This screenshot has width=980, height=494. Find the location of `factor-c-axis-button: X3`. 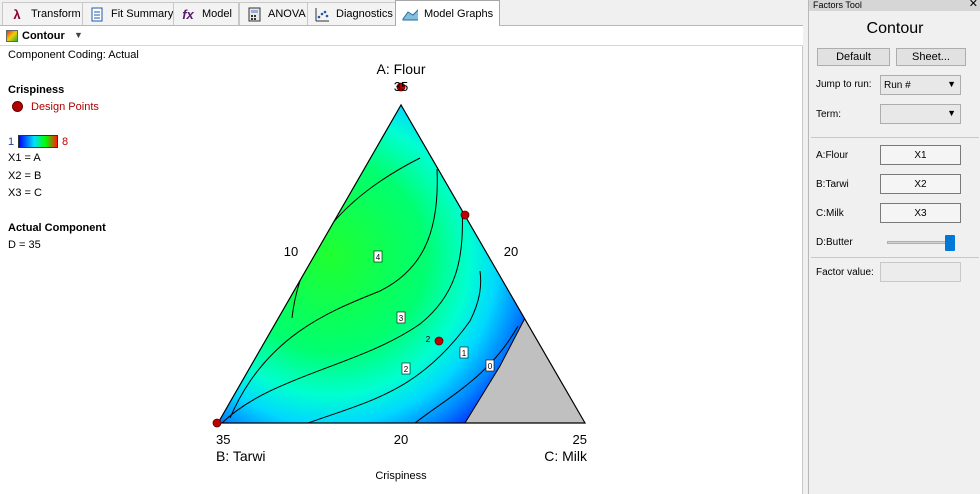

factor-c-axis-button: X3 is located at coordinates (920, 213).